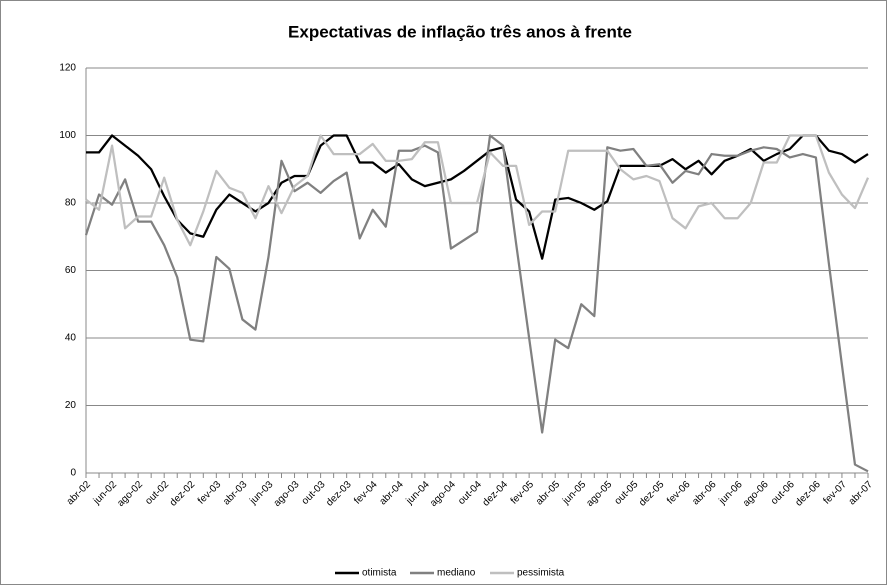 The image size is (888, 586). What do you see at coordinates (456, 573) in the screenshot?
I see `legend-label: mediano` at bounding box center [456, 573].